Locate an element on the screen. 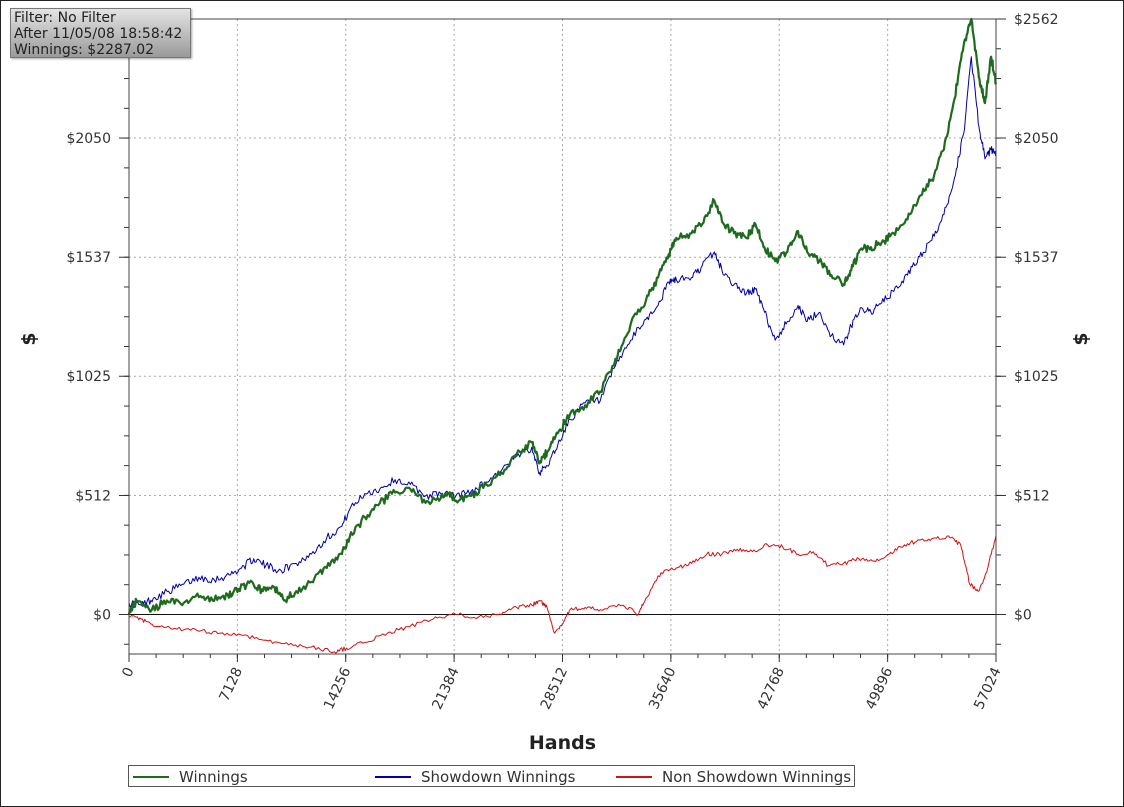  legend-item-winnings: Winnings is located at coordinates (190, 776).